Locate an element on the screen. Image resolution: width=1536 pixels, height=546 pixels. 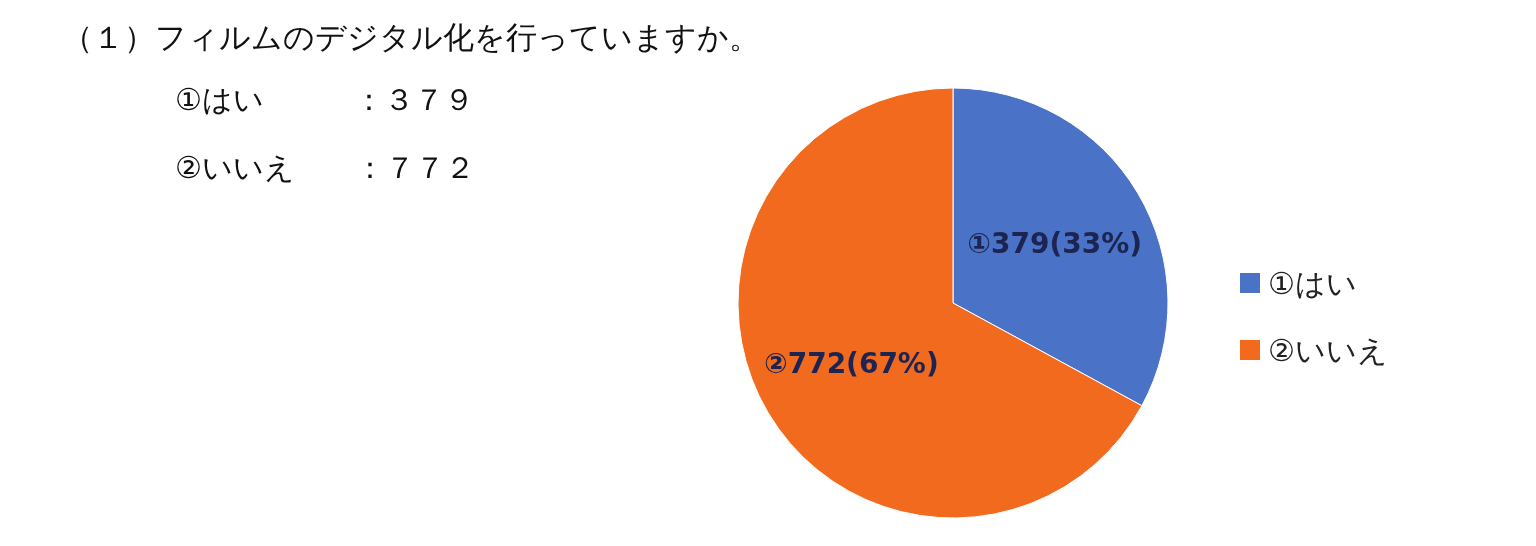
data-label: ①379(33%) is located at coordinates (1055, 243).